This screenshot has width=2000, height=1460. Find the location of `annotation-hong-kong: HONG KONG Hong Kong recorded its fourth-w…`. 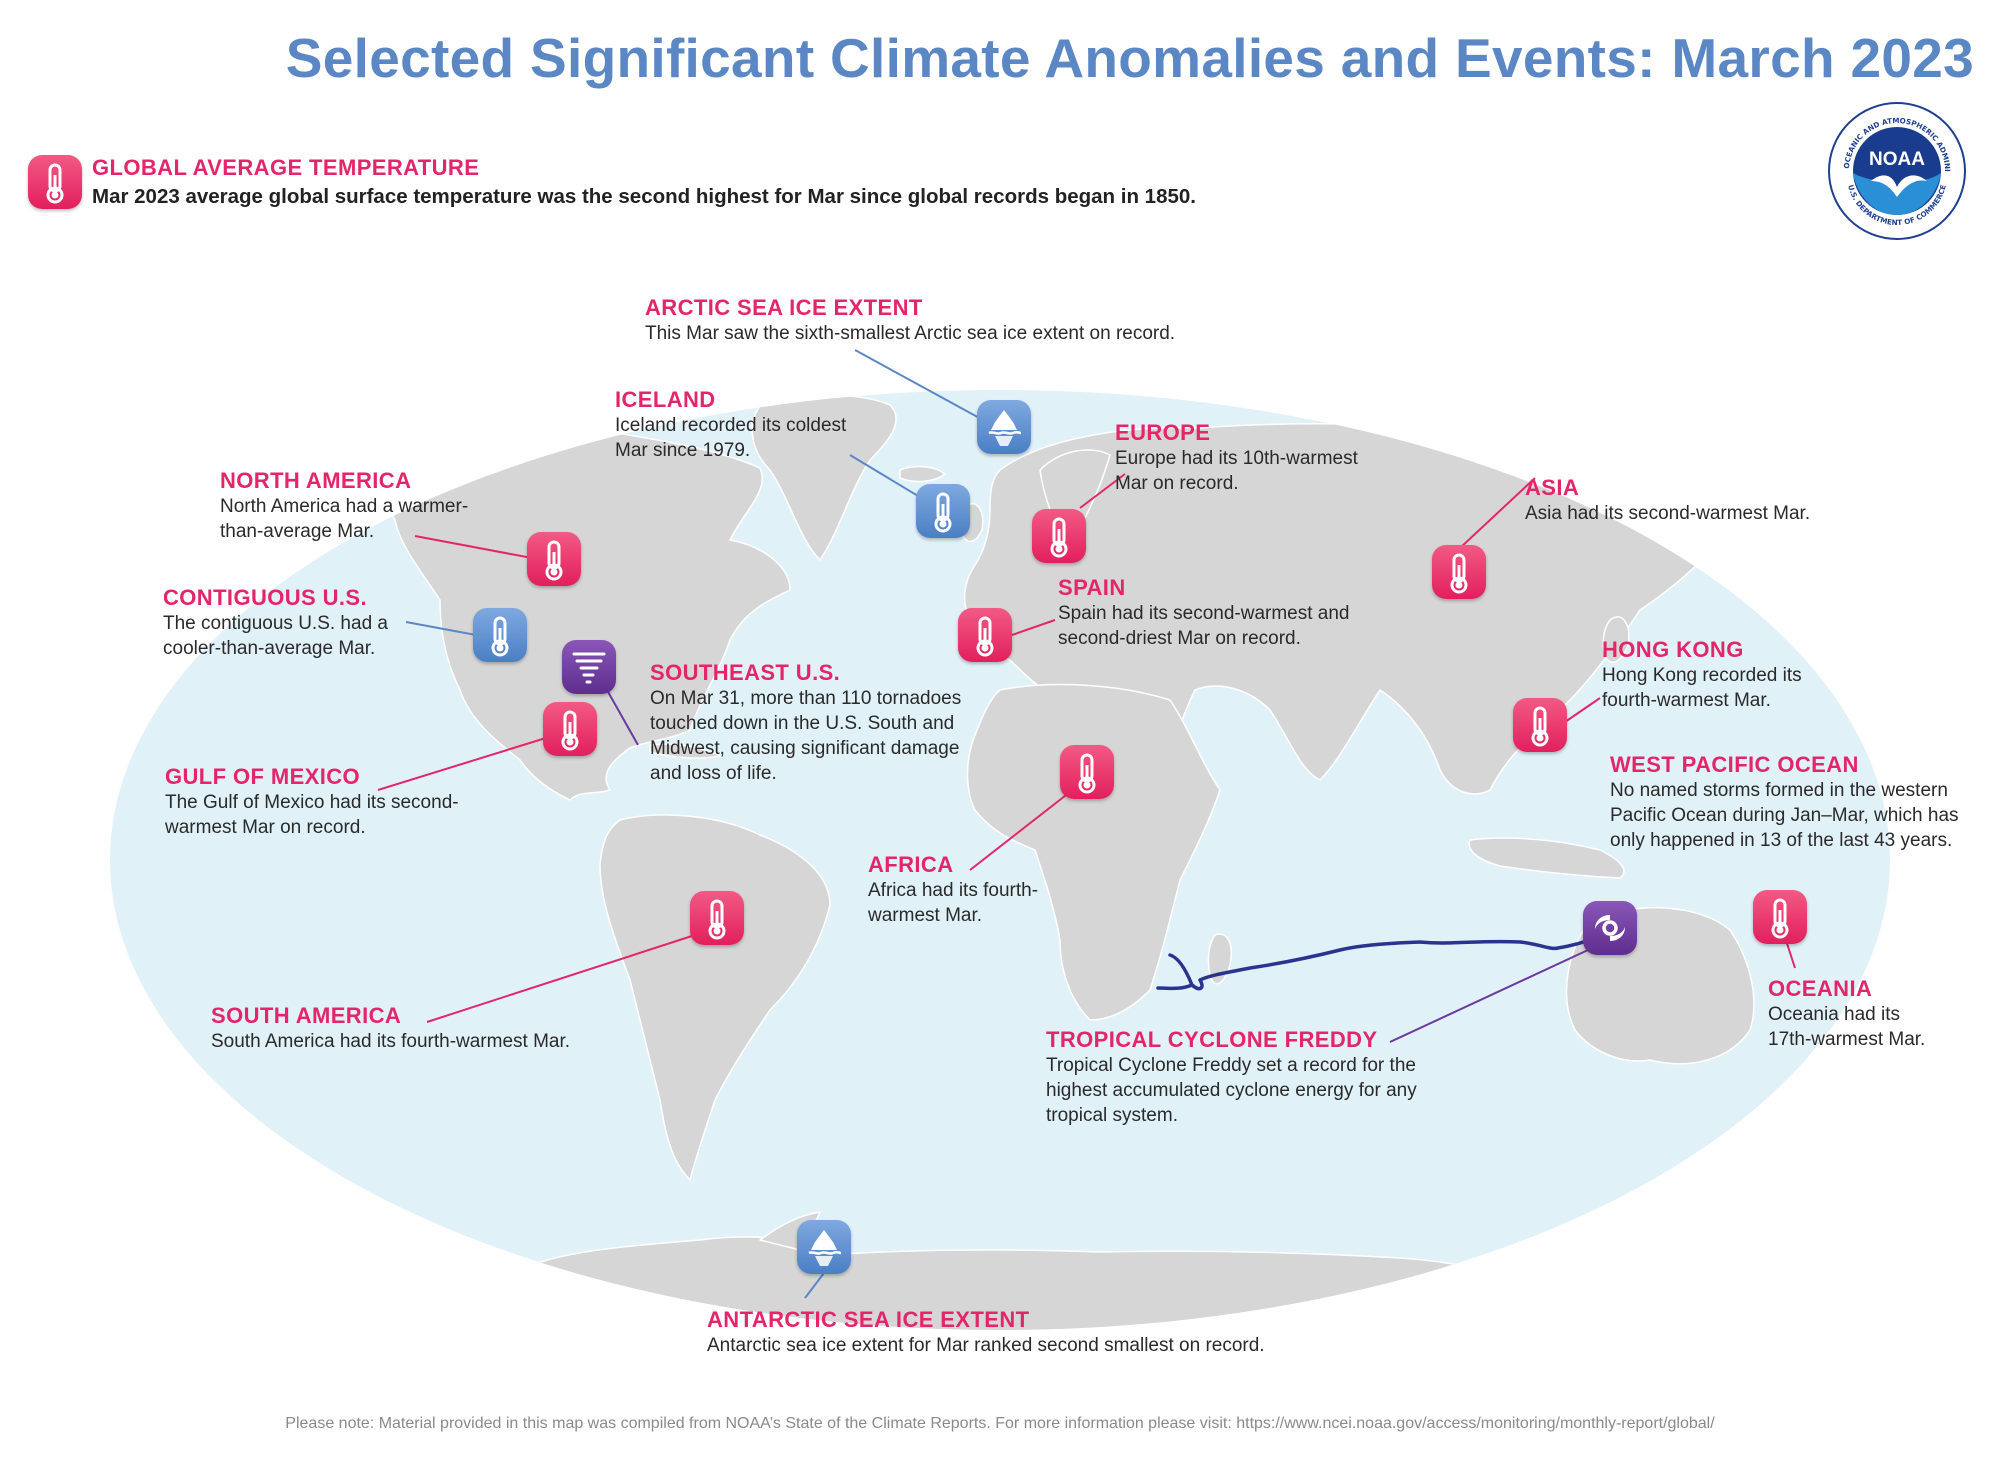

annotation-hong-kong: HONG KONG Hong Kong recorded its fourth-w… is located at coordinates (1702, 675).